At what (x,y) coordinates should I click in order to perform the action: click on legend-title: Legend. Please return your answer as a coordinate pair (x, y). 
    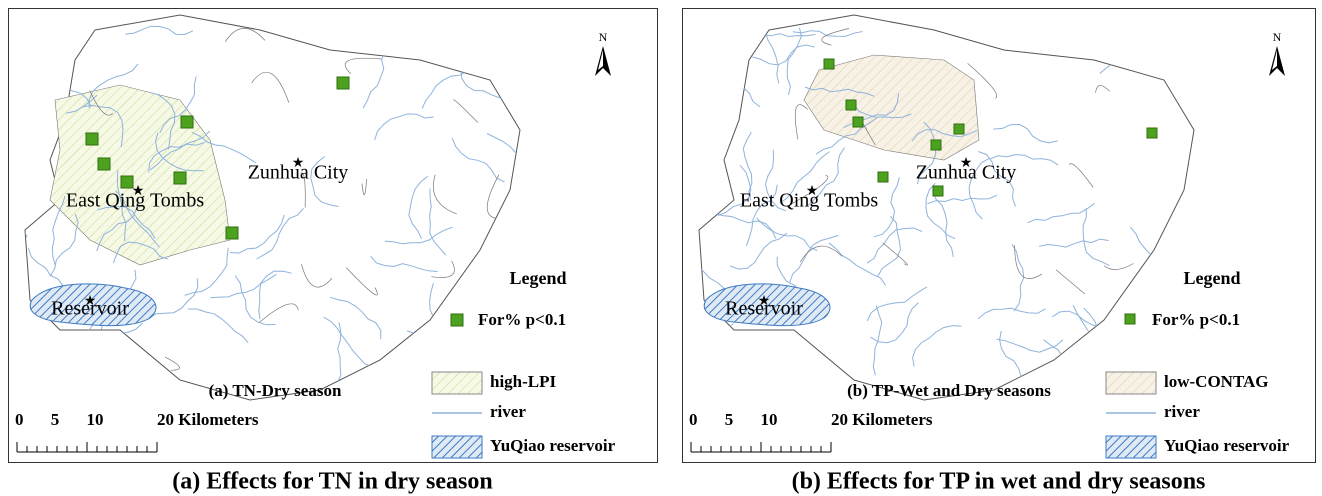
    Looking at the image, I should click on (1211, 278).